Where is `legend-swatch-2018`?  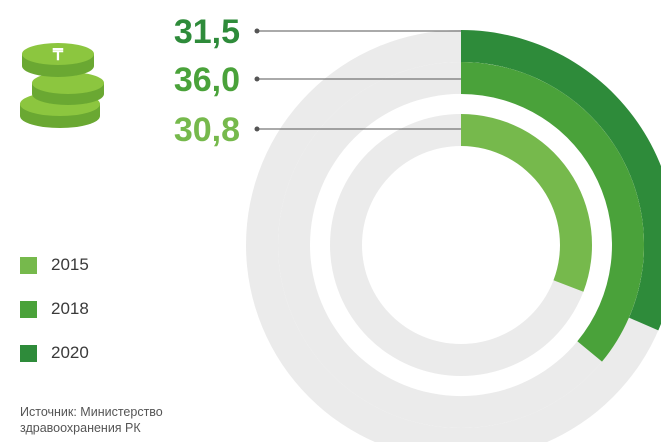
legend-swatch-2018 is located at coordinates (28, 309).